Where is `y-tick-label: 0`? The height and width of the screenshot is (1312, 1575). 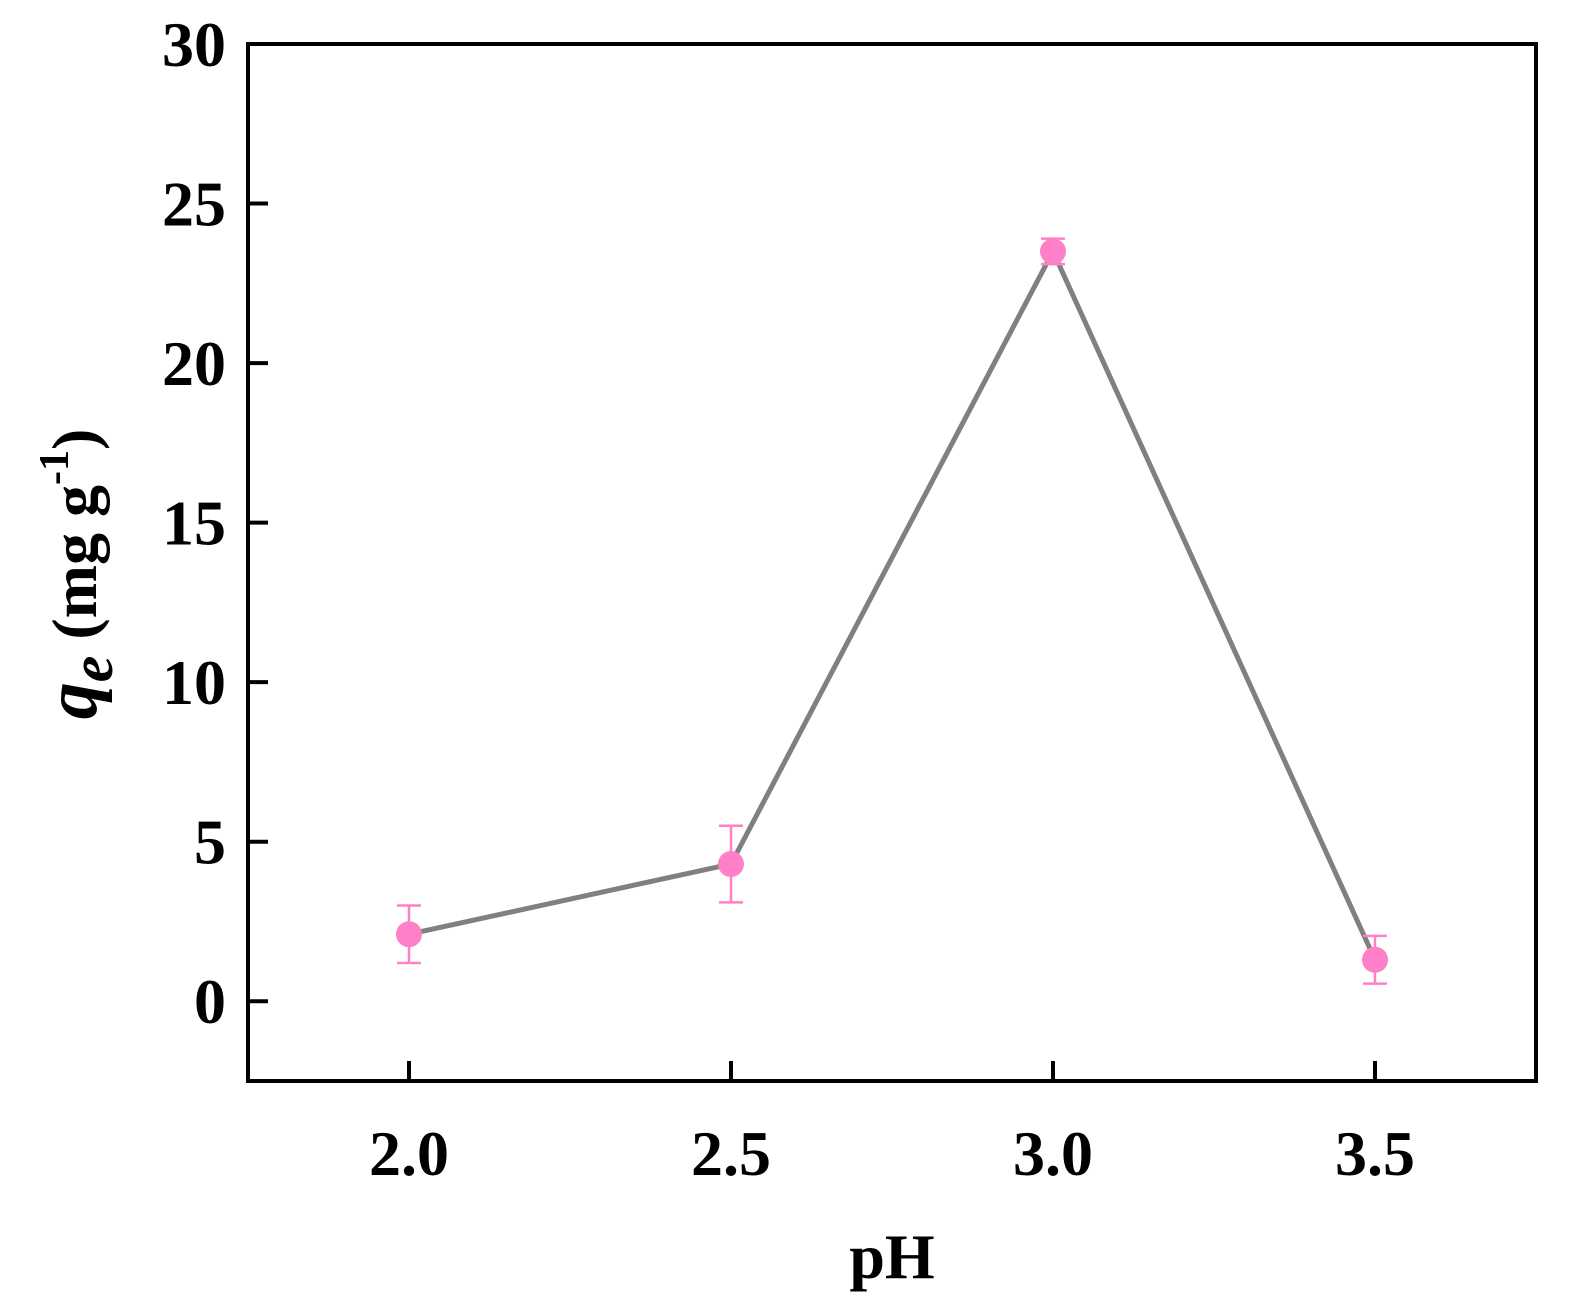
y-tick-label: 0 is located at coordinates (210, 1001).